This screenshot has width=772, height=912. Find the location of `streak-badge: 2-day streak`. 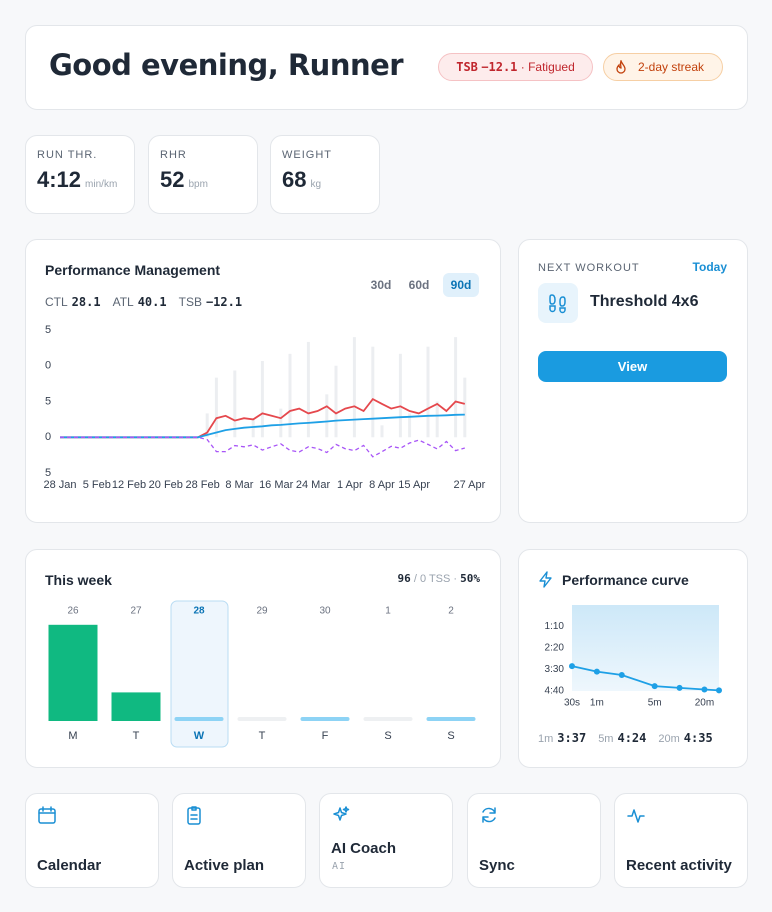

streak-badge: 2-day streak is located at coordinates (663, 67).